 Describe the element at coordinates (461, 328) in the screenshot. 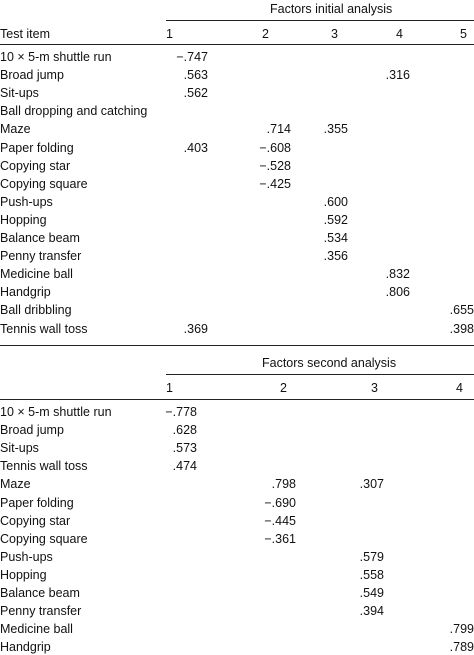

I see `table1-cell: .398` at that location.